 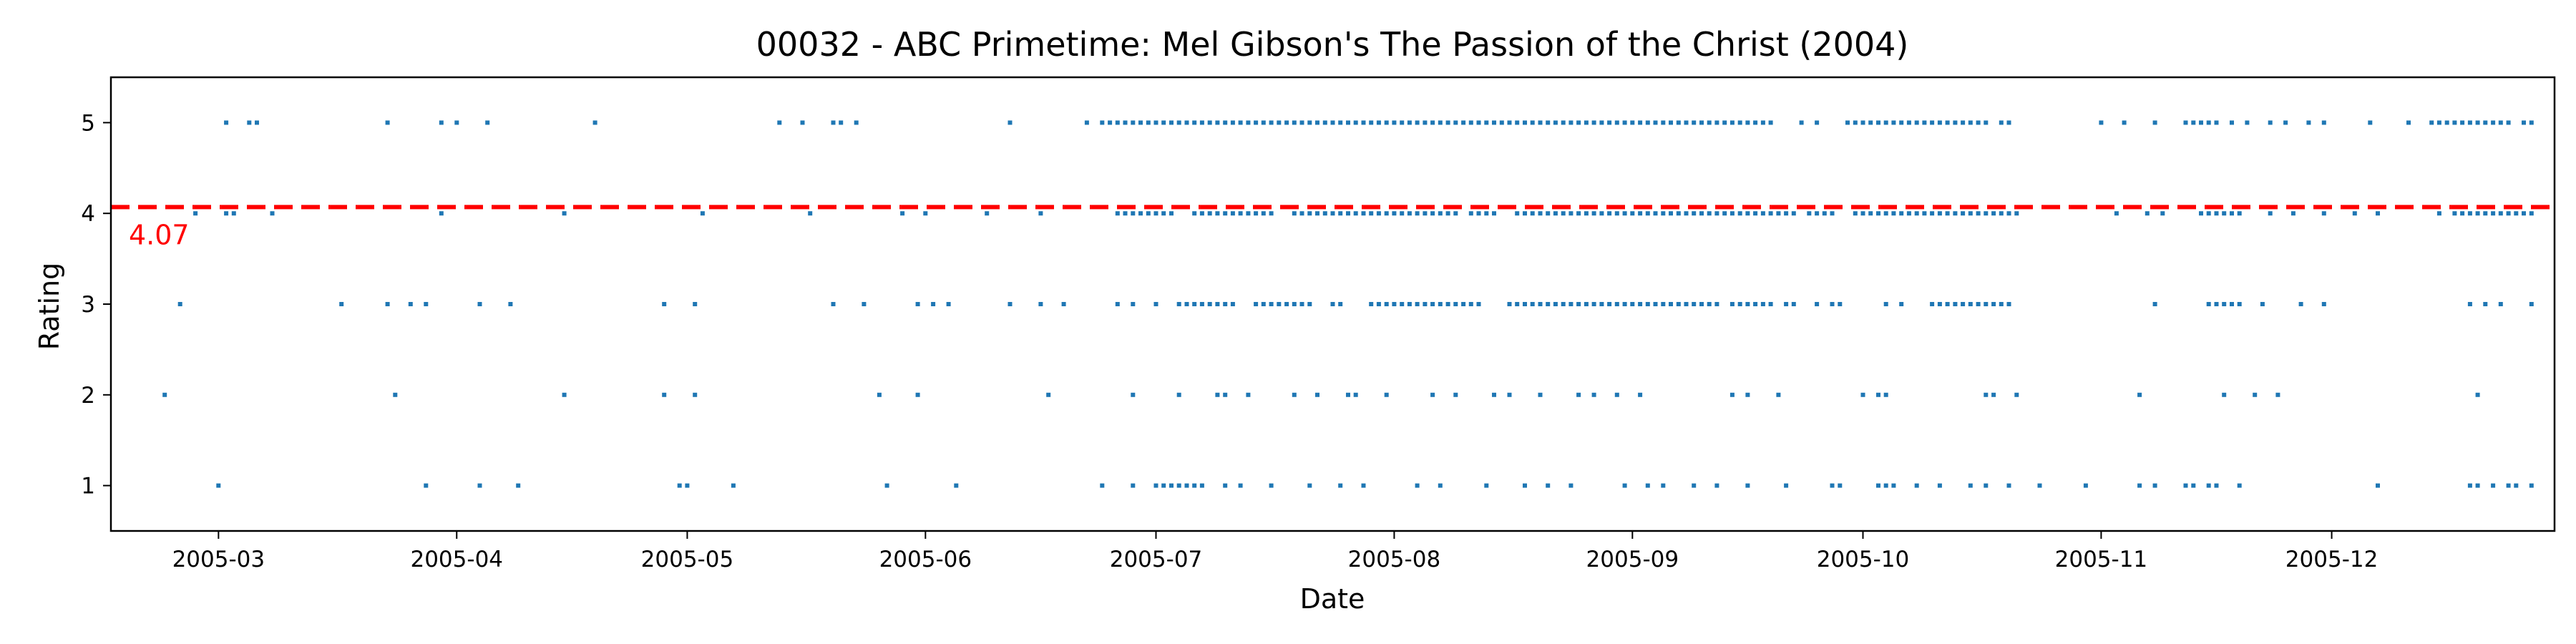 What do you see at coordinates (2332, 559) in the screenshot?
I see `x-tick-label: 2005-12` at bounding box center [2332, 559].